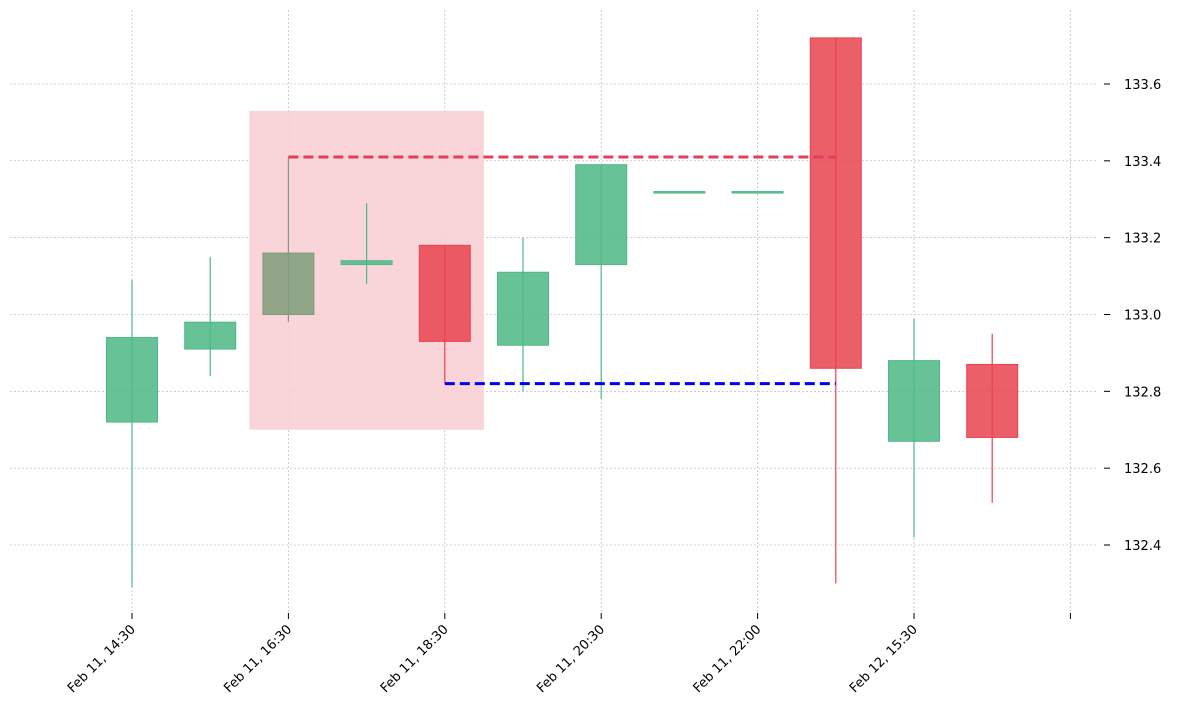 The height and width of the screenshot is (710, 1179). I want to click on y-tick-label: 132.6, so click(1142, 469).